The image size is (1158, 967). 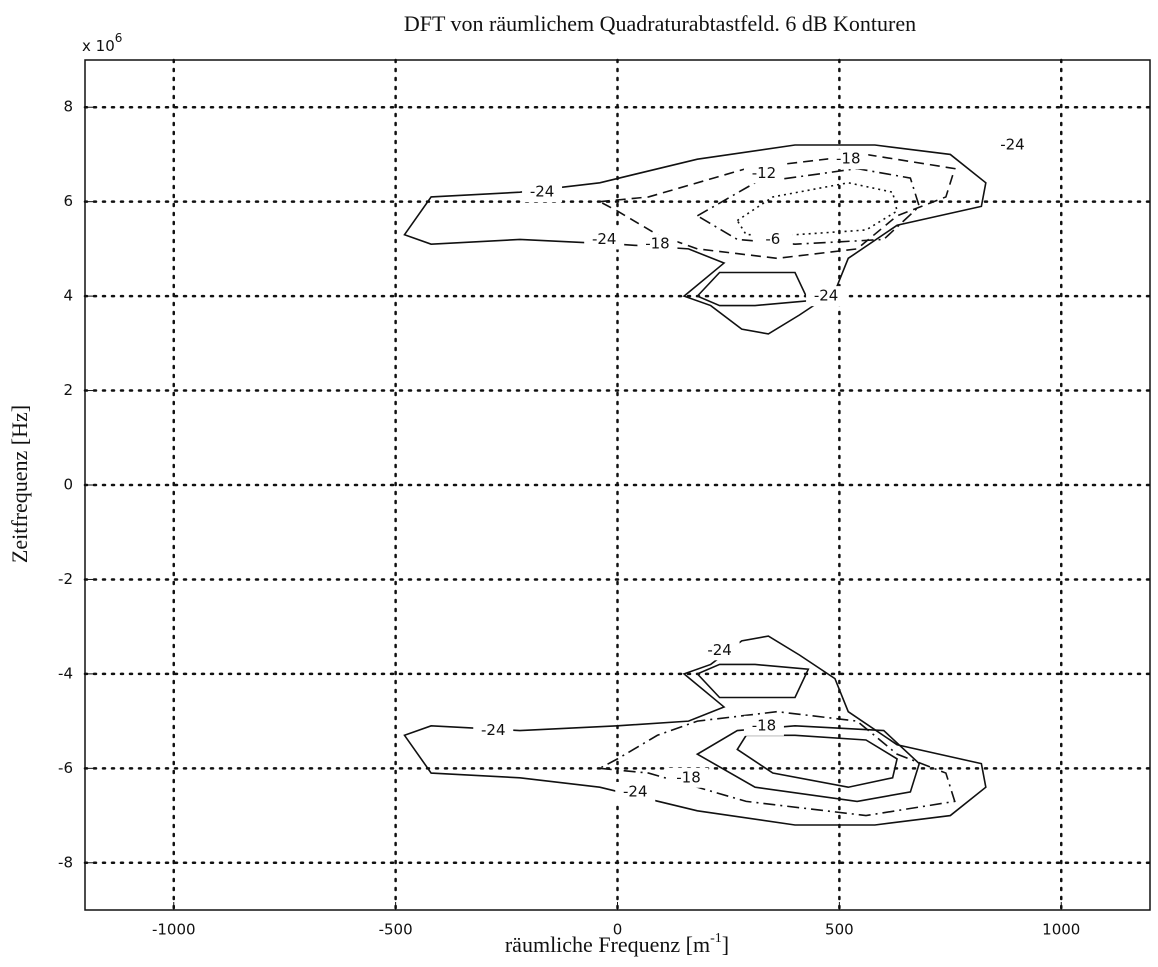 What do you see at coordinates (119, 38) in the screenshot?
I see `multiplier-exponent: 6` at bounding box center [119, 38].